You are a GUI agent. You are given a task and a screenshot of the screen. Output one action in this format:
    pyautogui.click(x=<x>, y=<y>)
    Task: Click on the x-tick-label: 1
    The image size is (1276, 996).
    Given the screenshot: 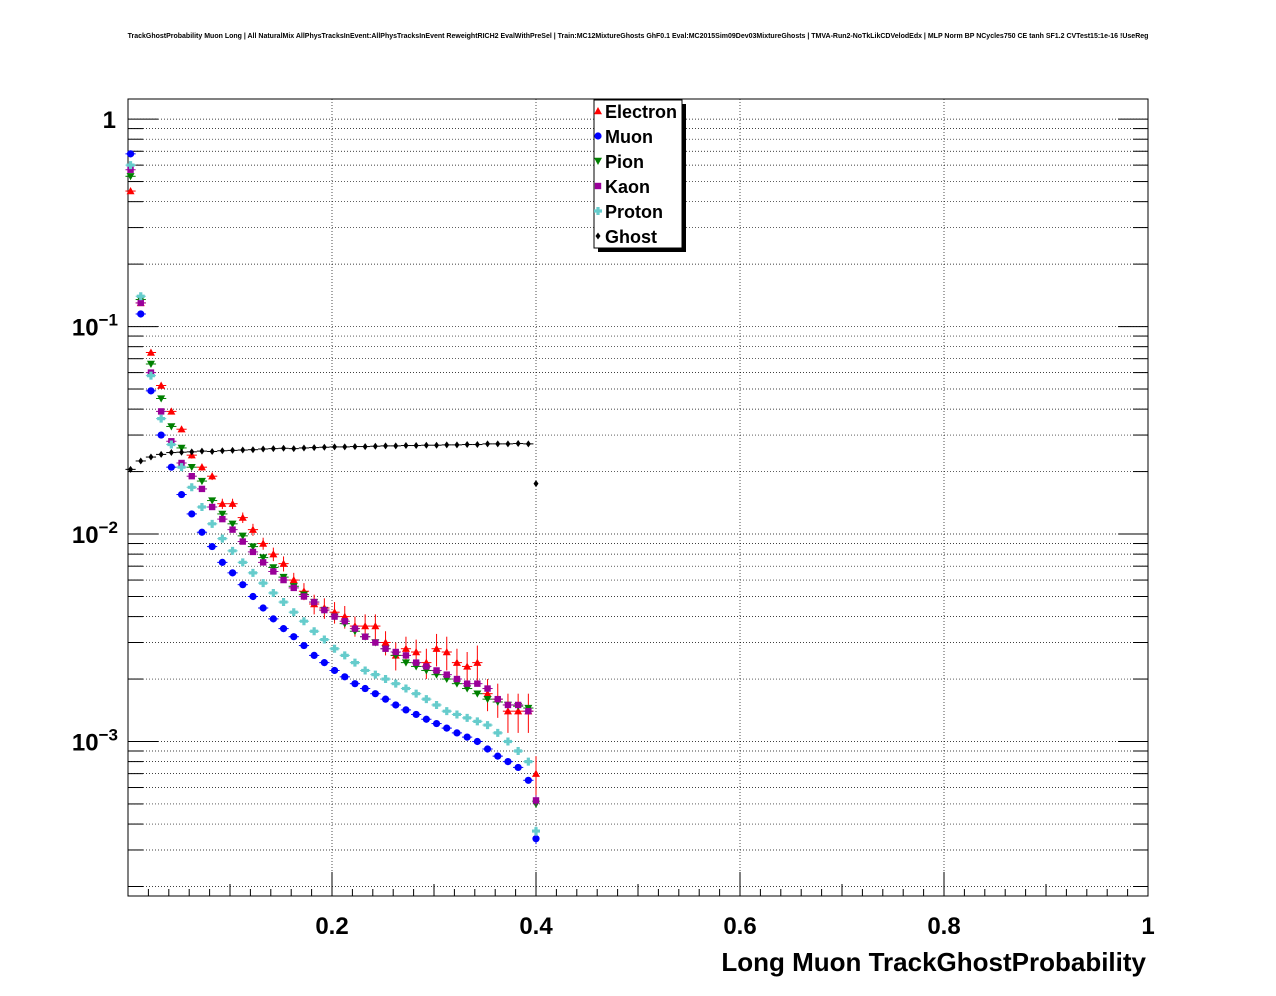 What is the action you would take?
    pyautogui.click(x=1147, y=926)
    